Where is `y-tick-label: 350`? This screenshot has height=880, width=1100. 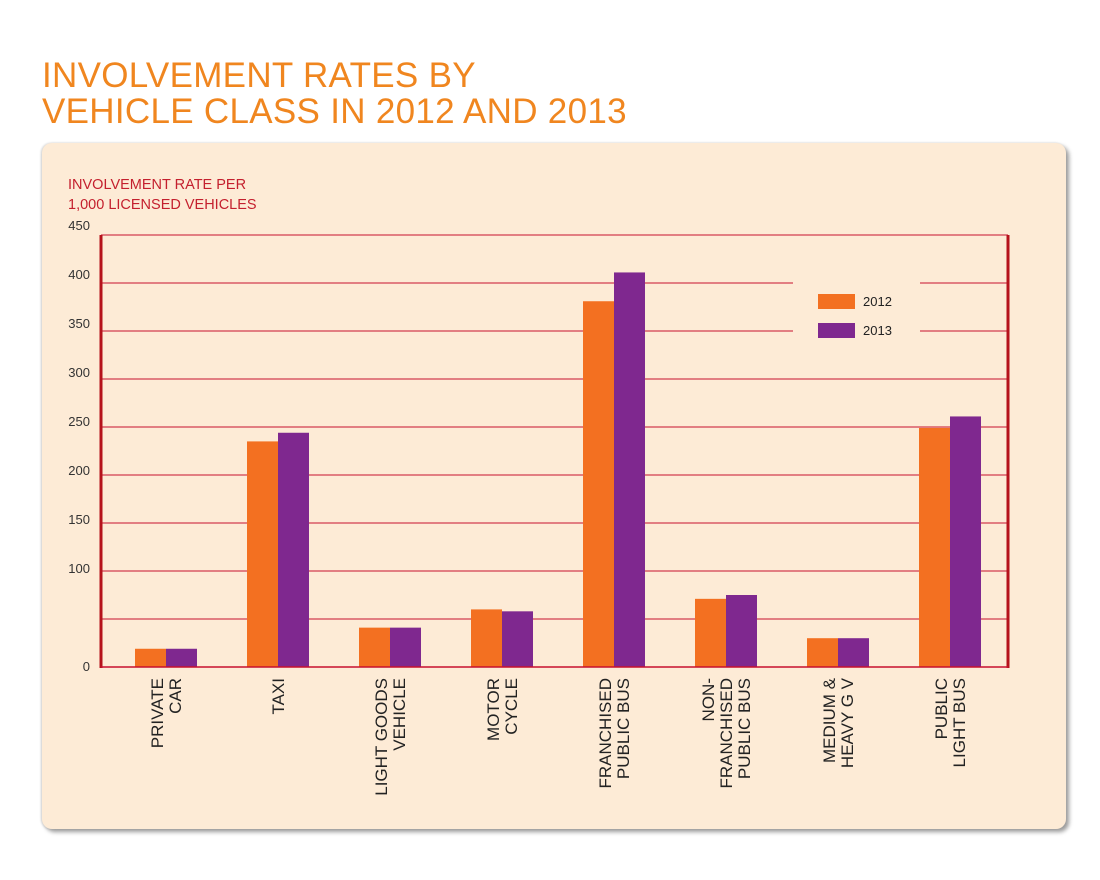 y-tick-label: 350 is located at coordinates (79, 323).